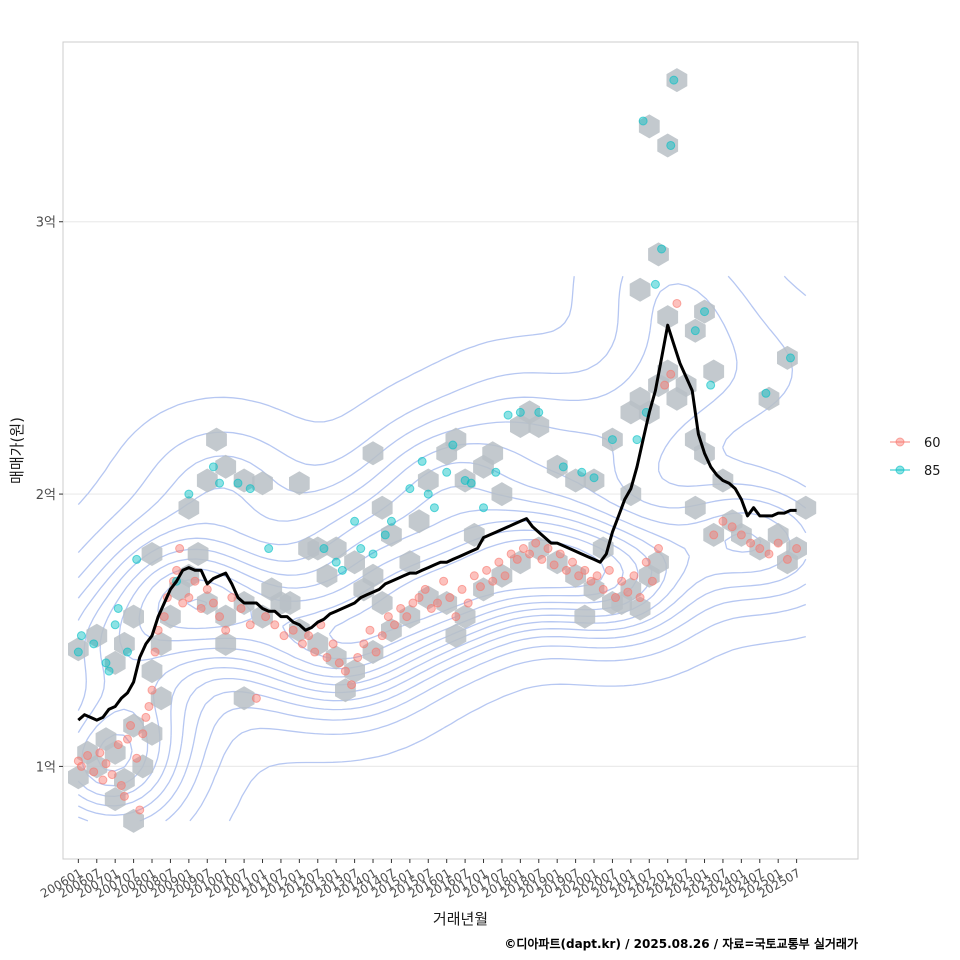  Describe the element at coordinates (17, 450) in the screenshot. I see `y-axis-title: 매매가(원)` at that location.